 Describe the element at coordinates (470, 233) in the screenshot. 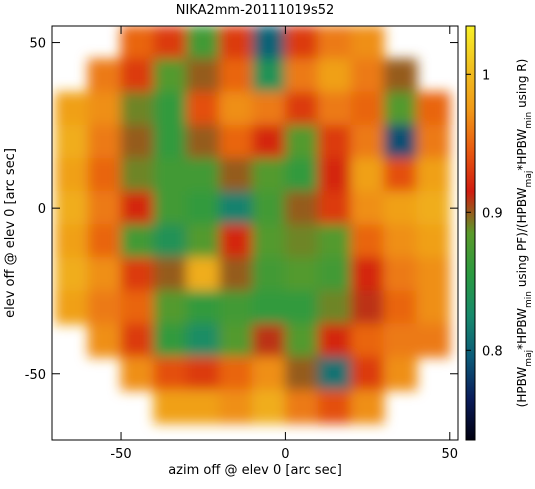

I see `colorbar` at that location.